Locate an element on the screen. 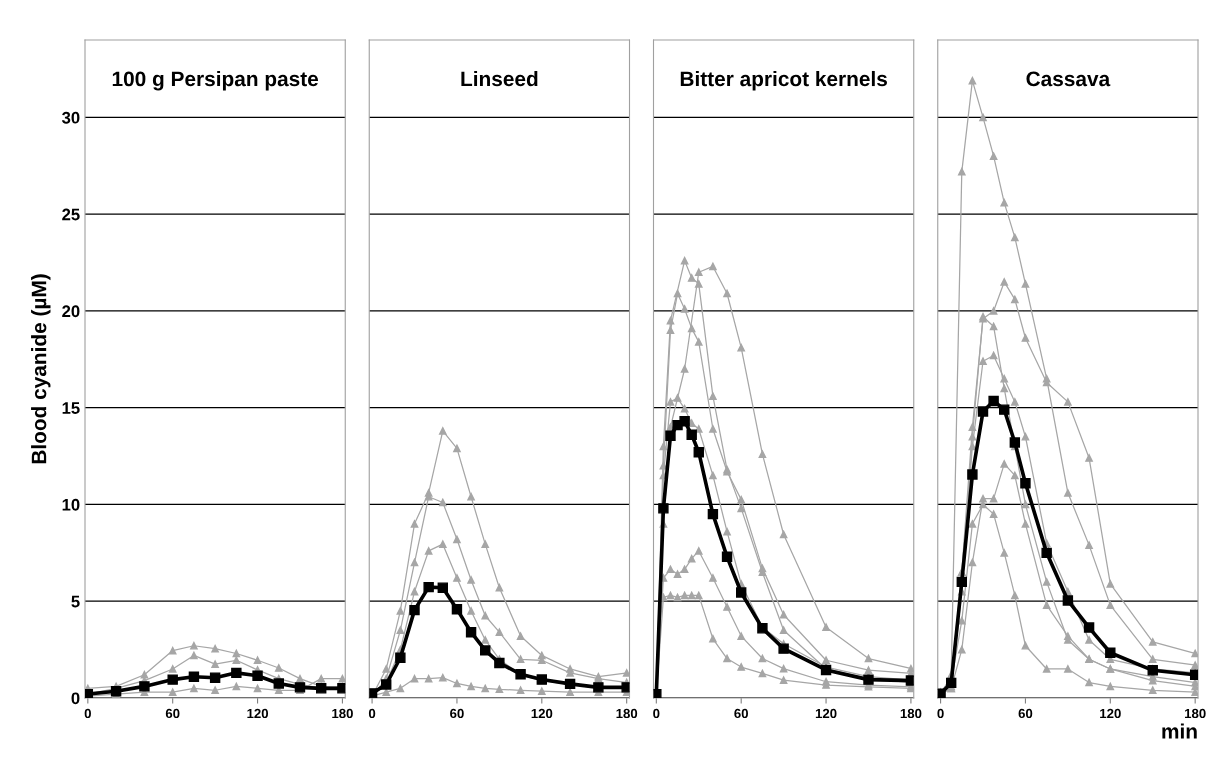 This screenshot has height=758, width=1211. y-tick-label: 15 is located at coordinates (71, 408).